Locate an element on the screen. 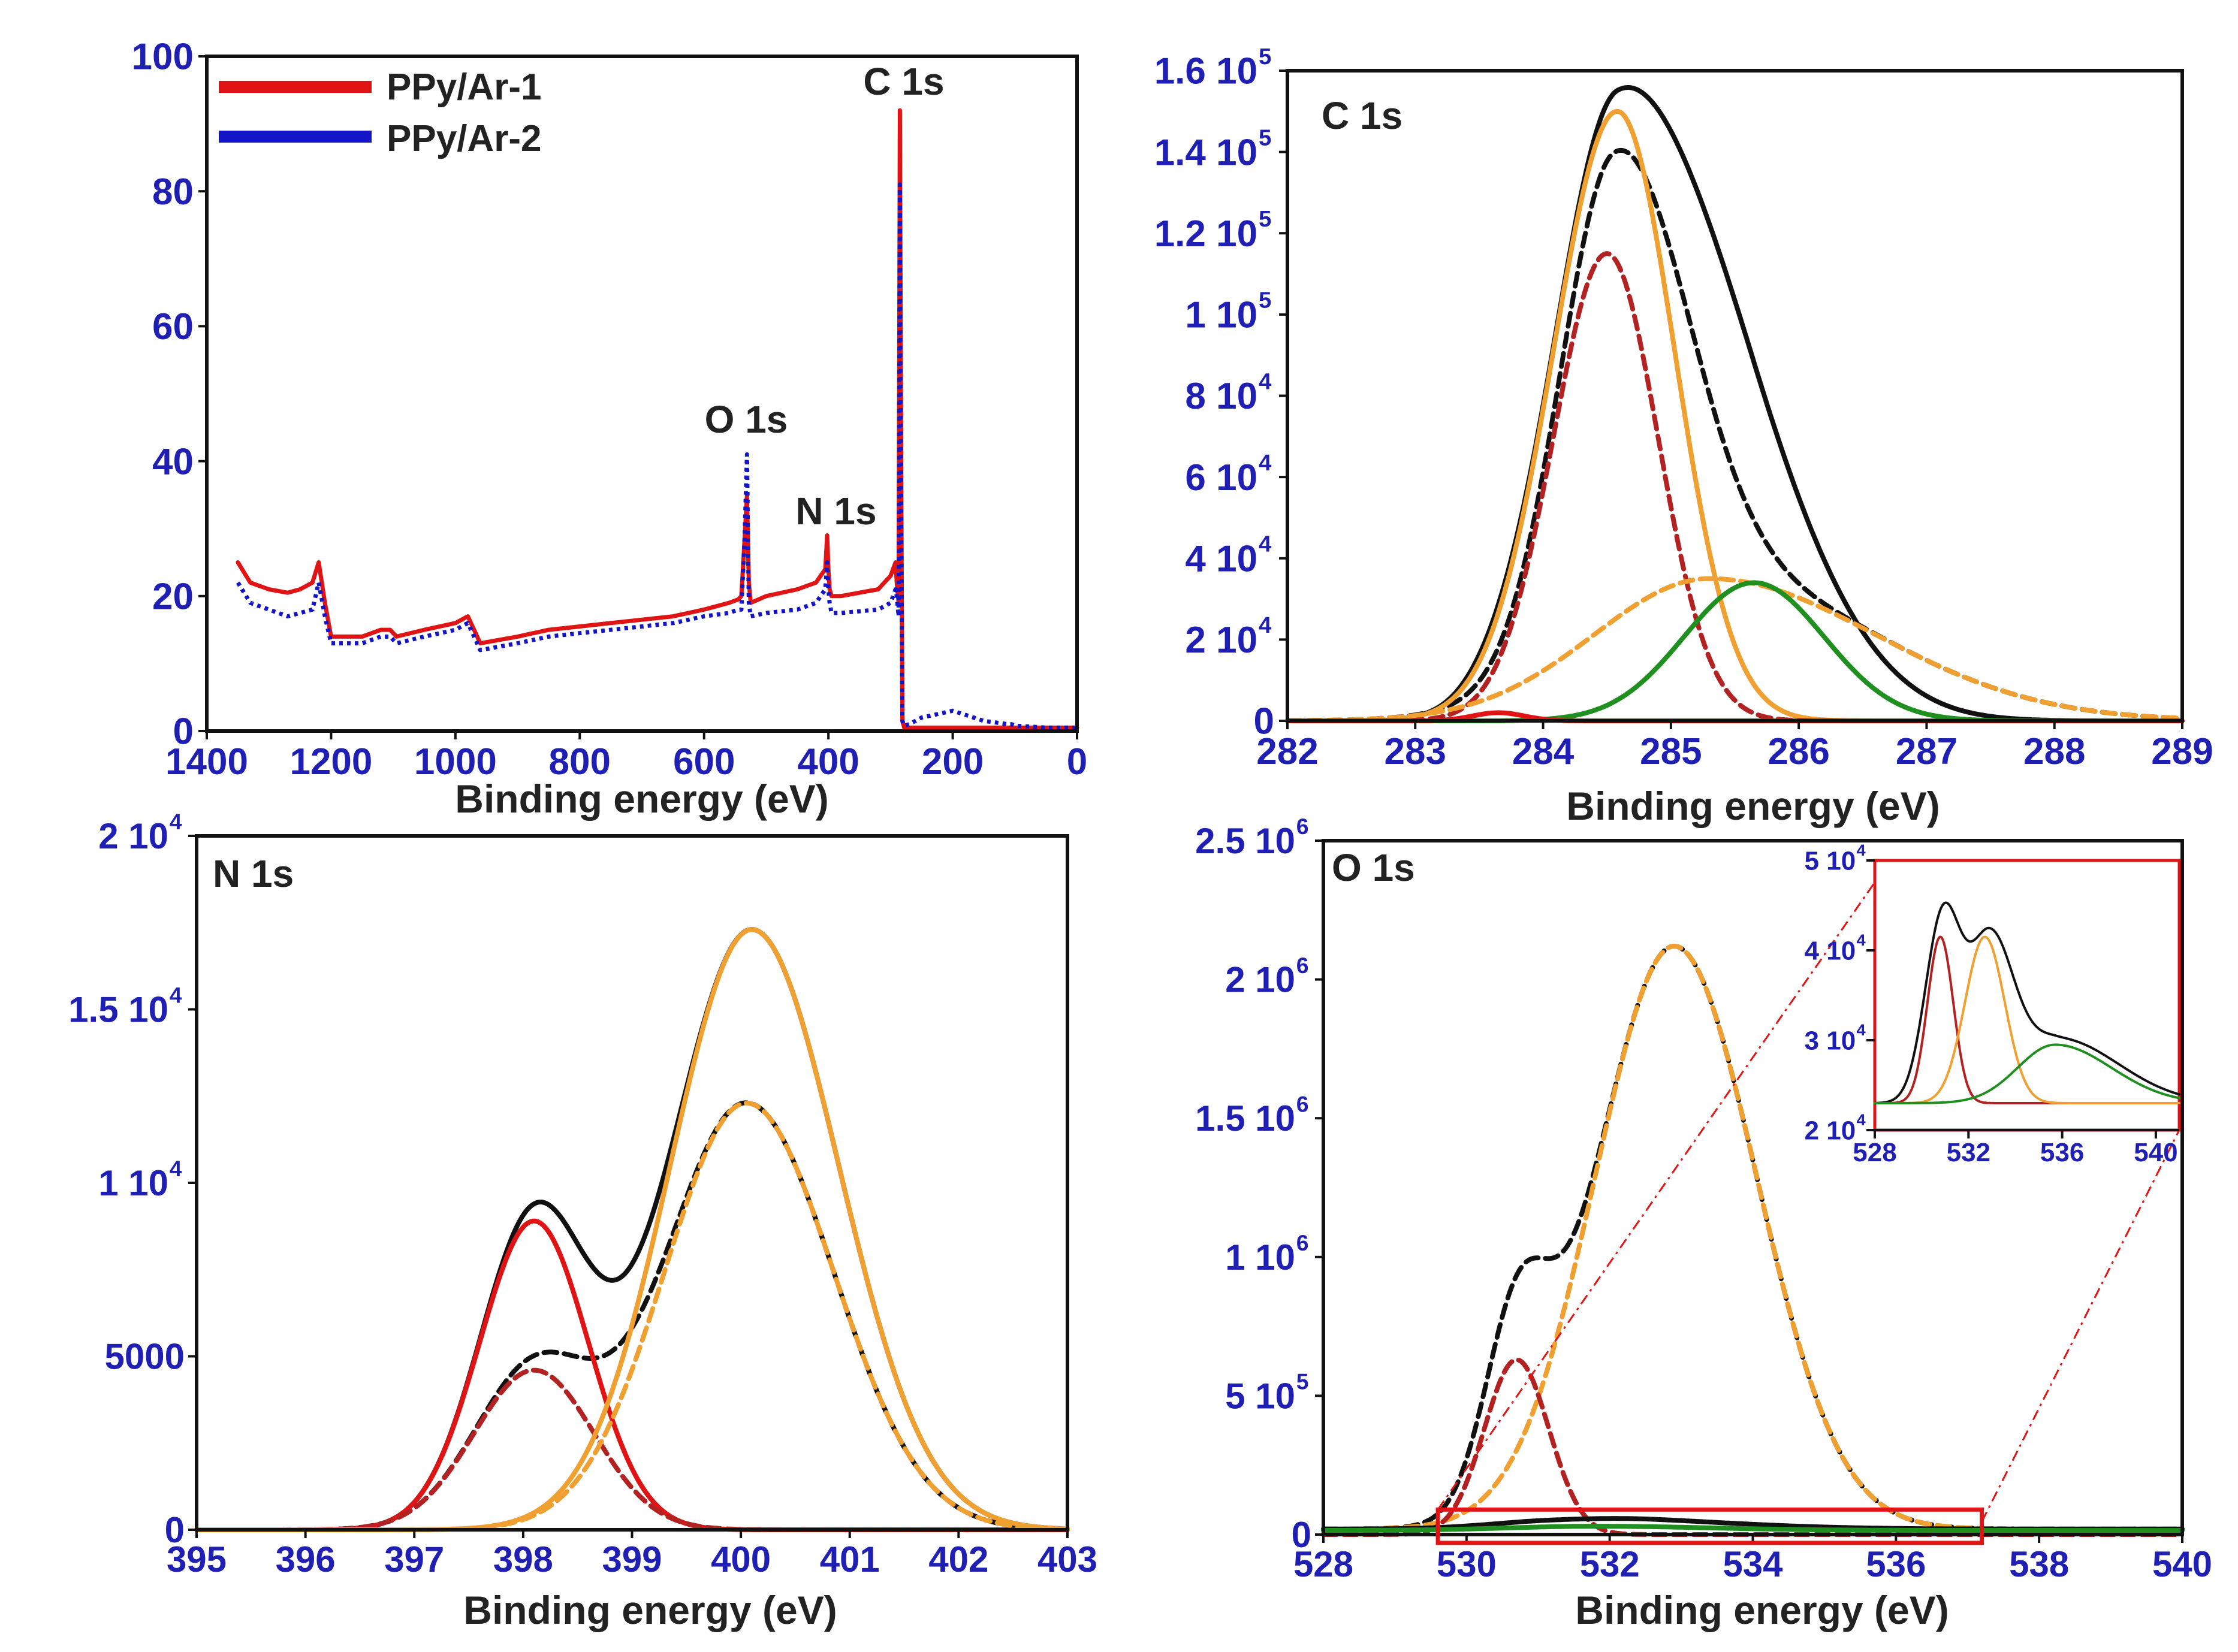  survey-y-tick-label: 40 is located at coordinates (173, 461).